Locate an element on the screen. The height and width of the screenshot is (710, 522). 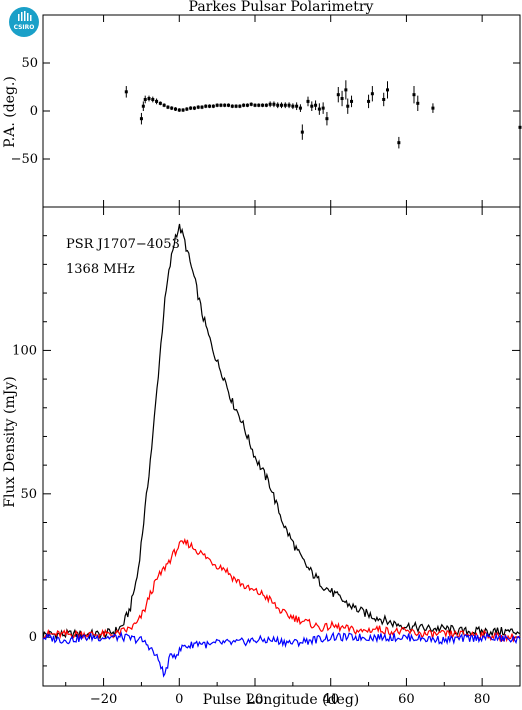
flux-series-circular is located at coordinates (281, 654).